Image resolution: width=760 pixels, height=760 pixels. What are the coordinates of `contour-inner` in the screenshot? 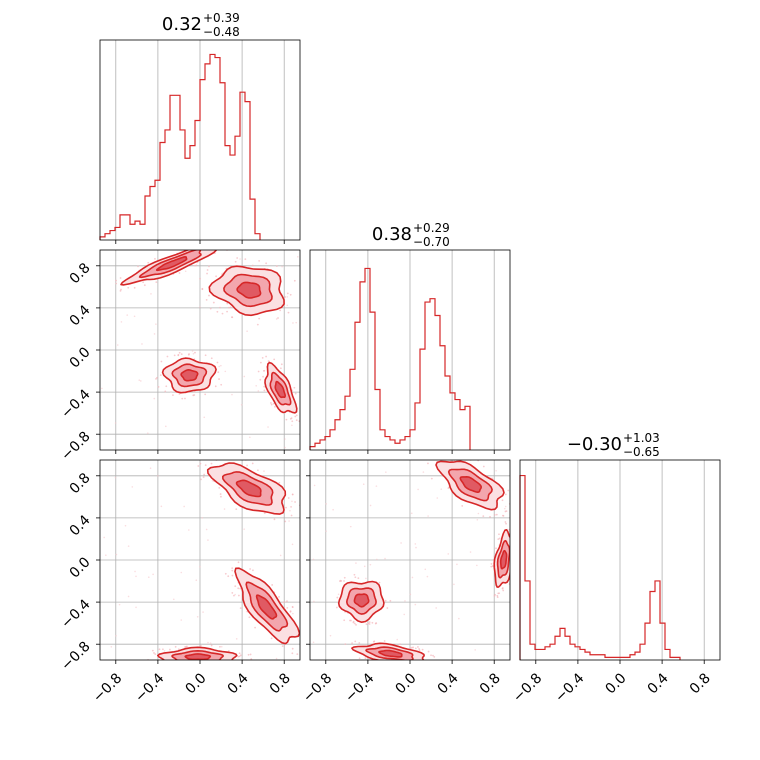 It's located at (503, 559).